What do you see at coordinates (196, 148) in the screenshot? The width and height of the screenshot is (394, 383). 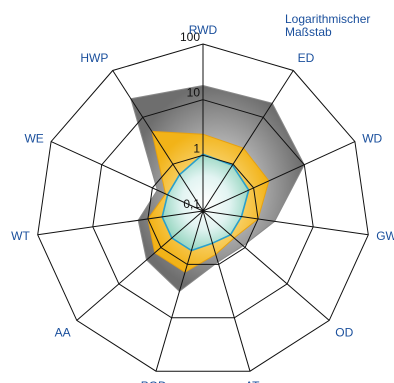 I see `ring-tick-label: 1` at bounding box center [196, 148].